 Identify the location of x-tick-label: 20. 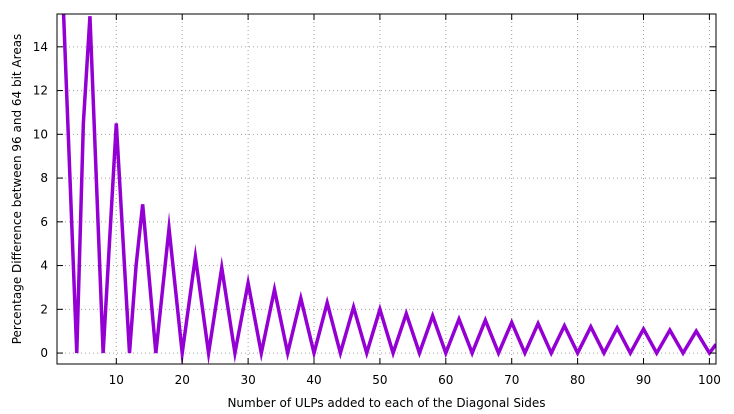
(182, 380).